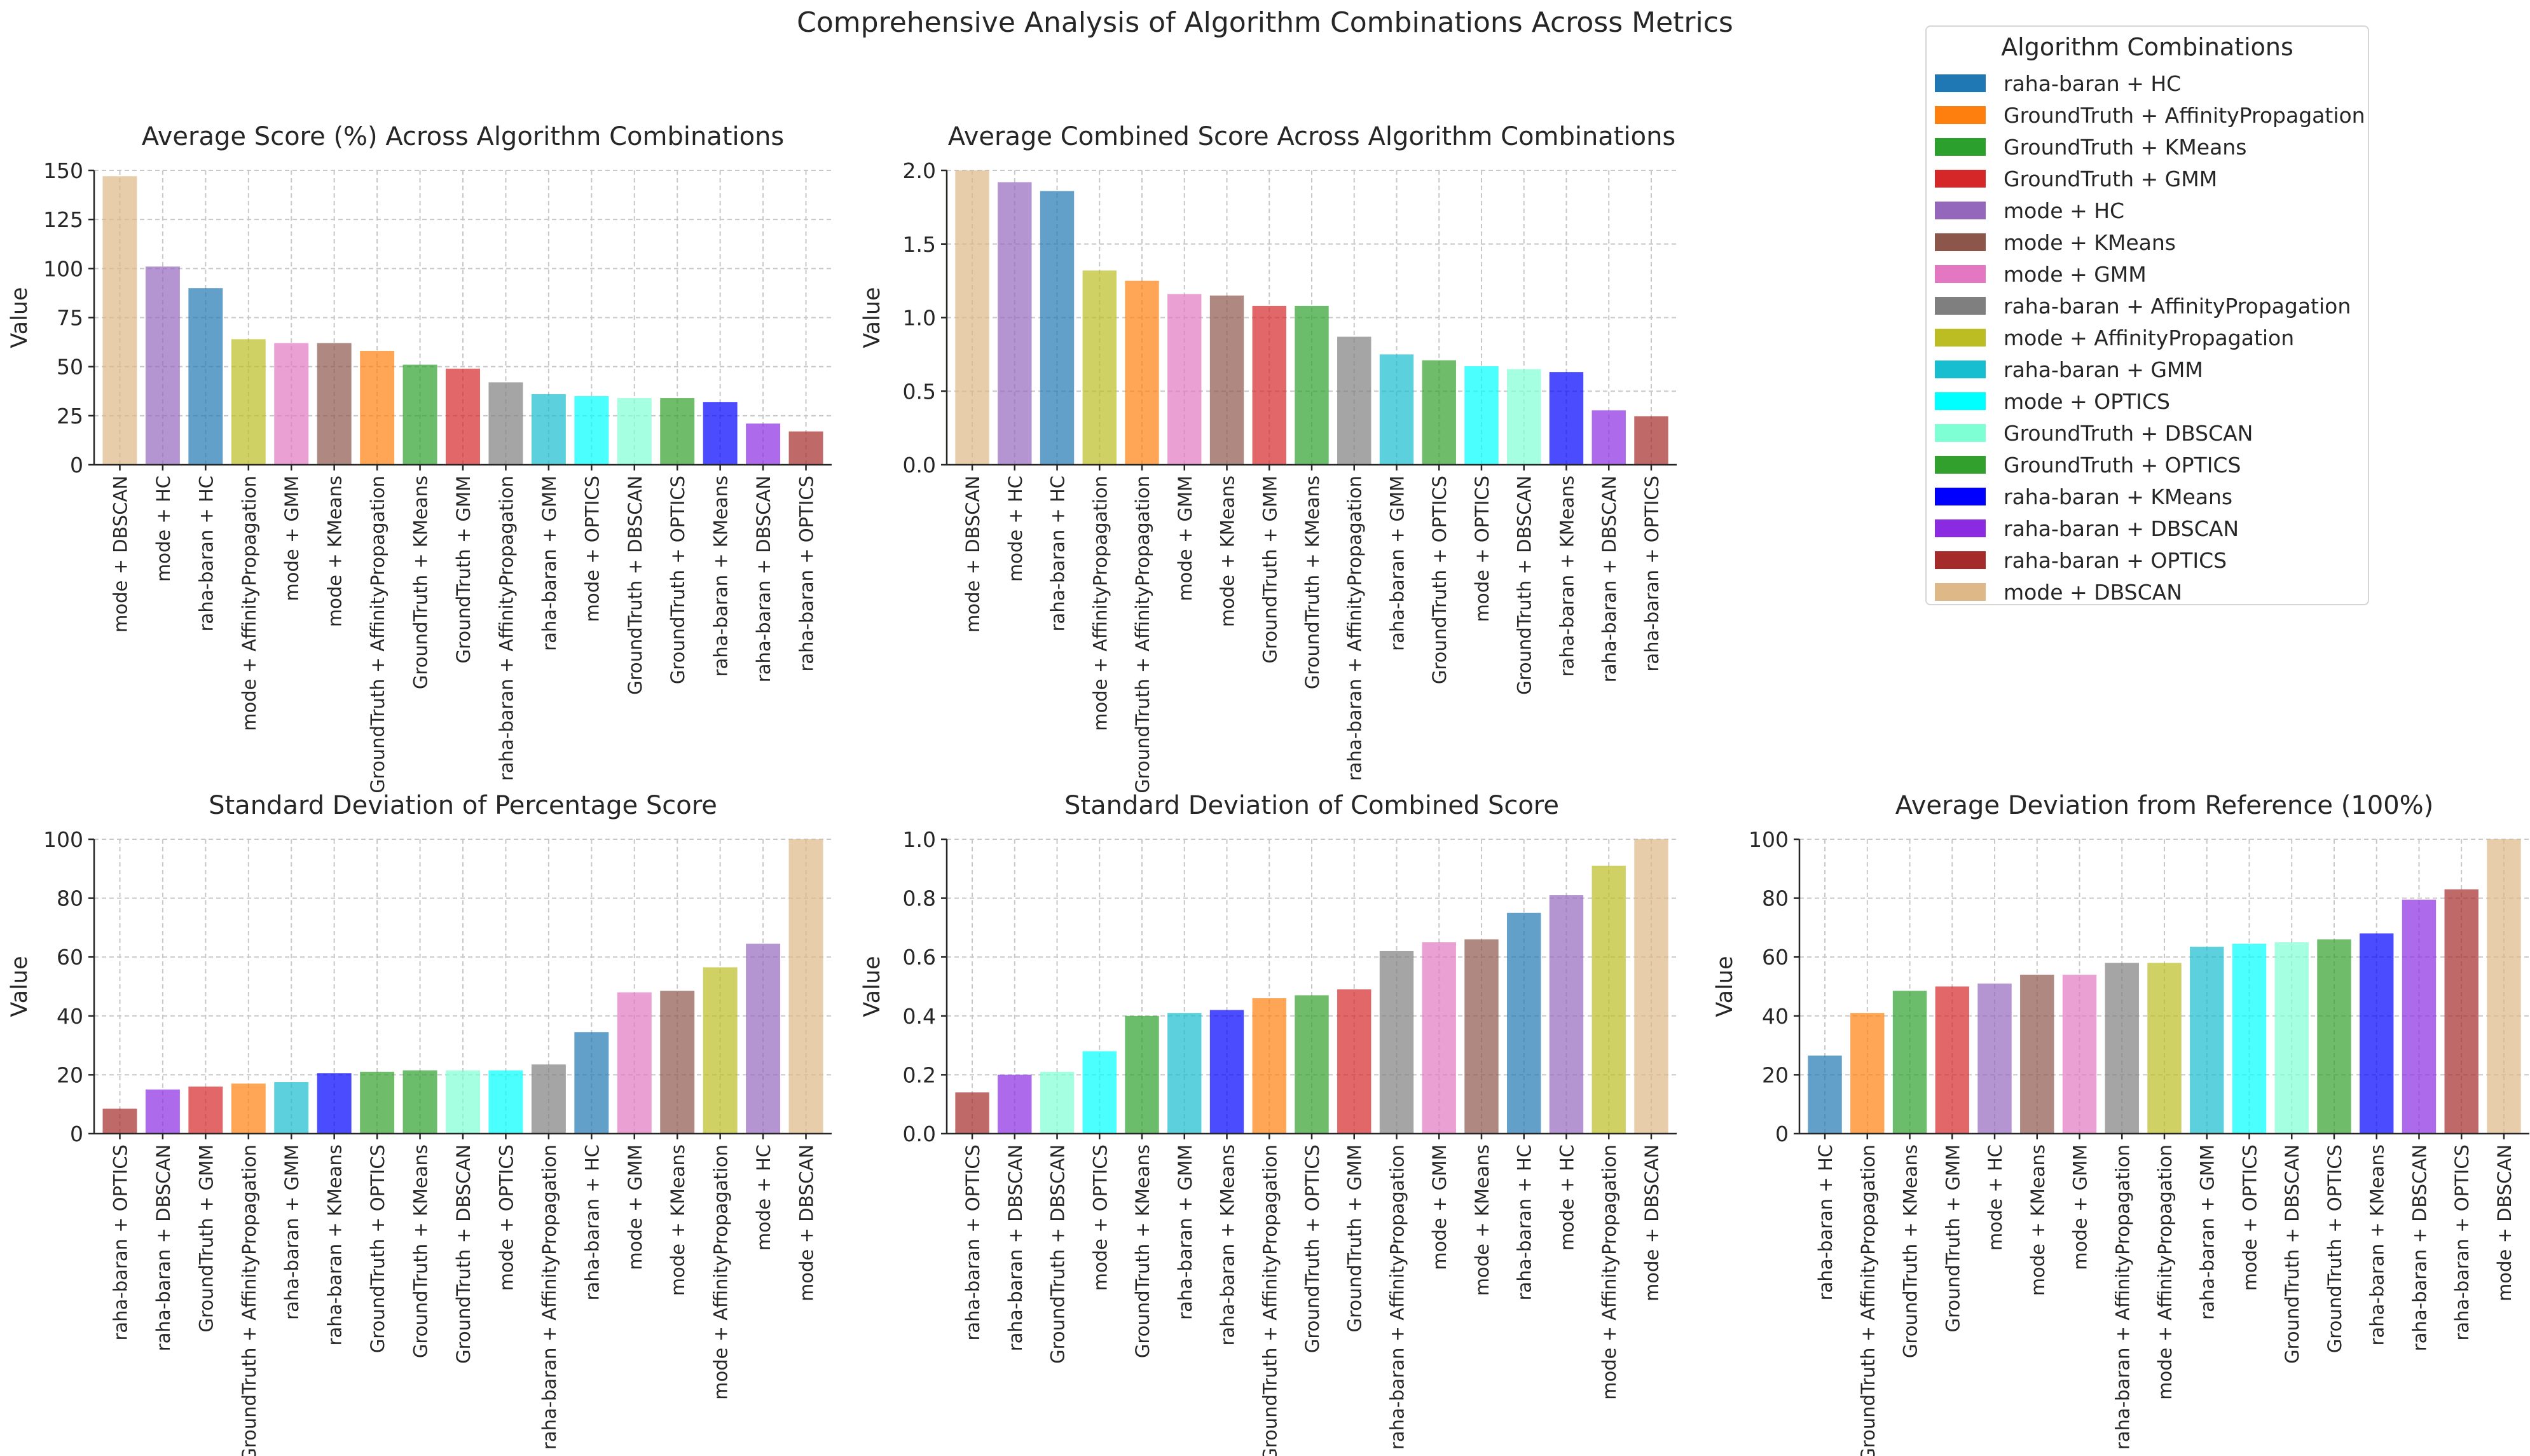 This screenshot has height=1456, width=2530. I want to click on y-tick-label: 0.5, so click(920, 391).